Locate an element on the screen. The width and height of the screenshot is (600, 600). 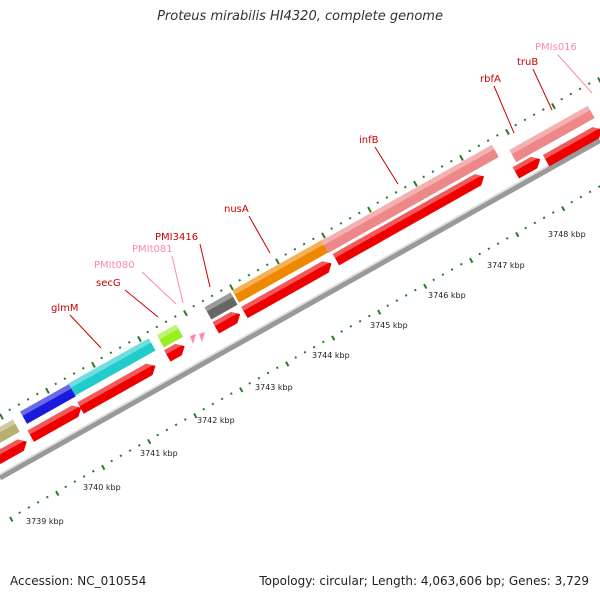
gene-label-infb: infB is located at coordinates (369, 140).